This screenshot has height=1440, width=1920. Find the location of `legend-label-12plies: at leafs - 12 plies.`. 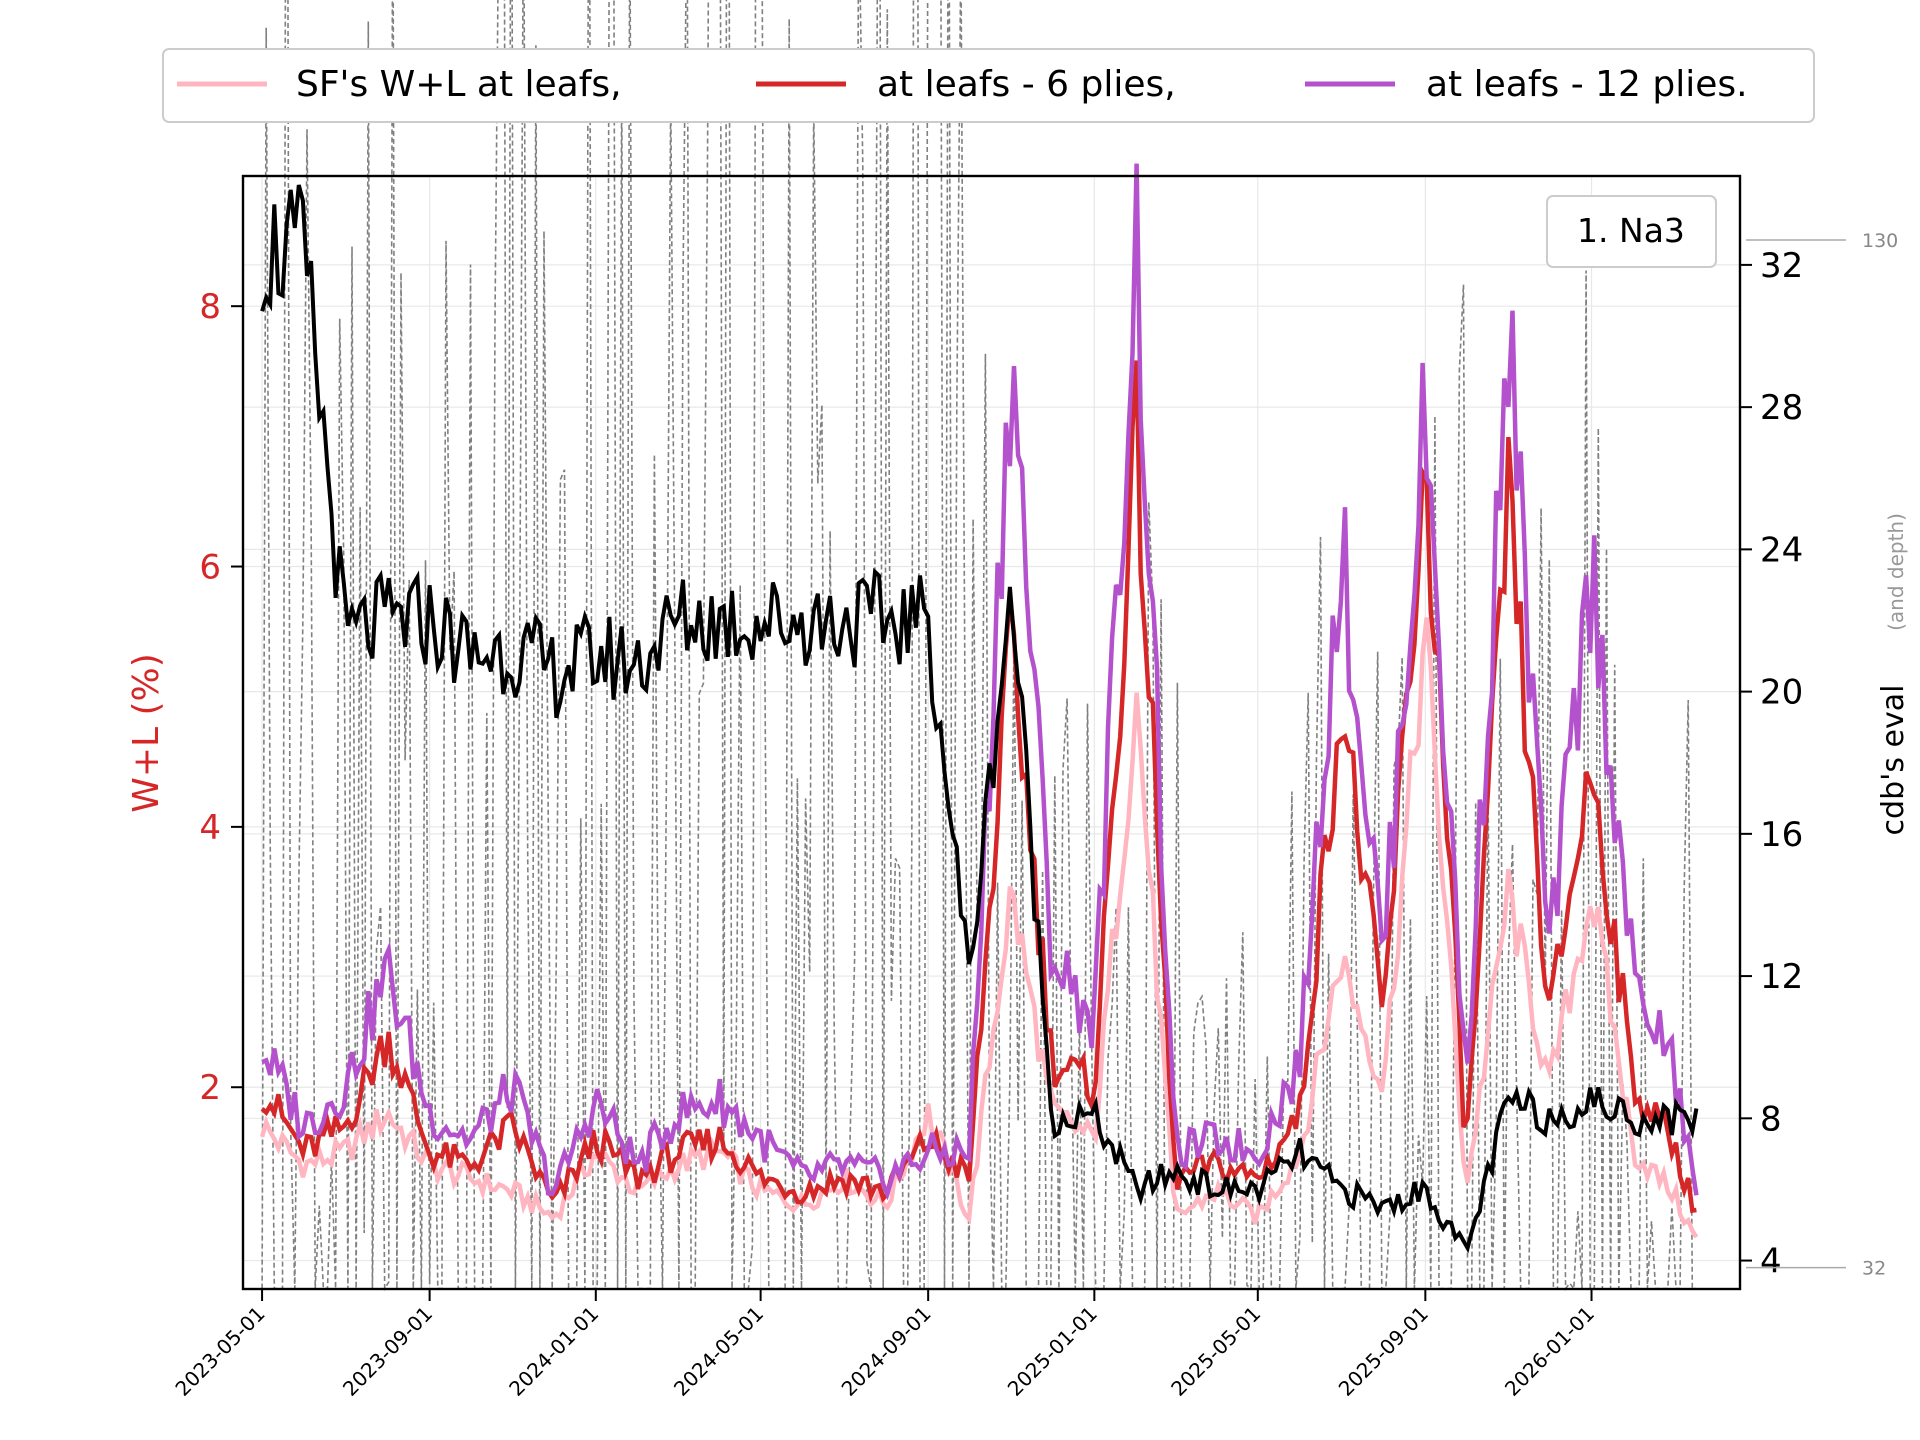

legend-label-12plies: at leafs - 12 plies. is located at coordinates (1587, 84).